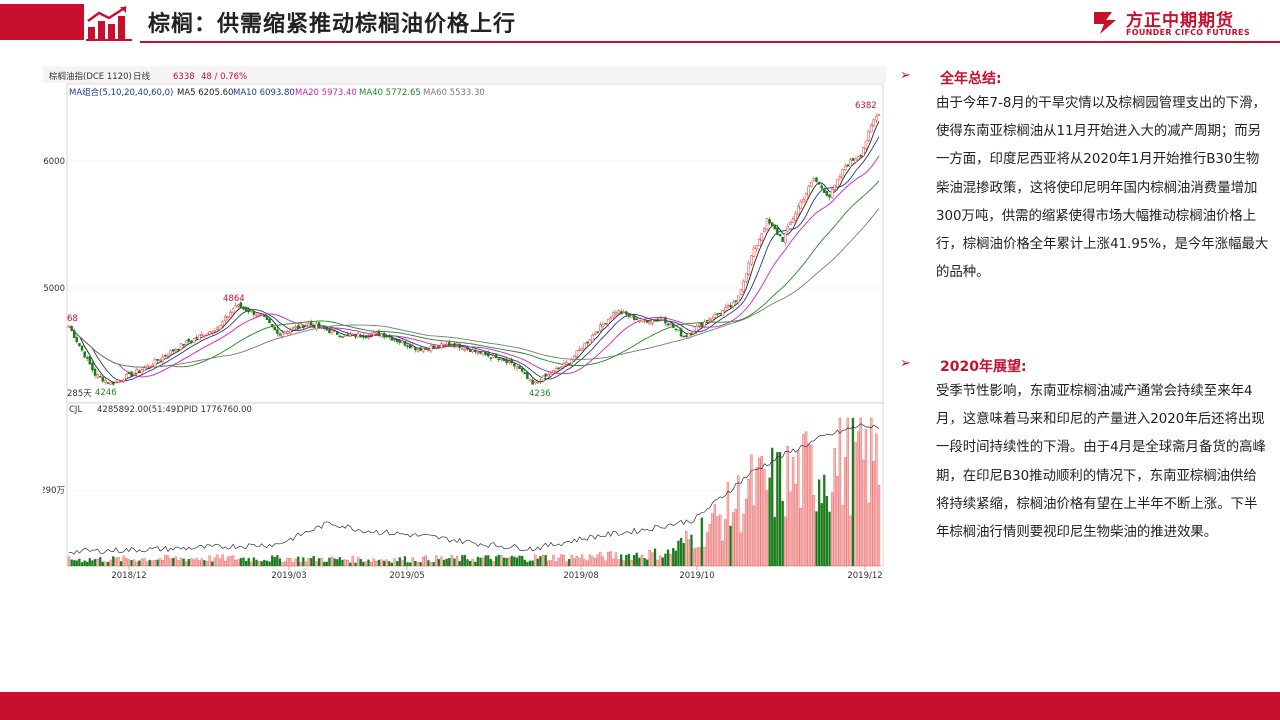  I want to click on info-period: 日线, so click(142, 76).